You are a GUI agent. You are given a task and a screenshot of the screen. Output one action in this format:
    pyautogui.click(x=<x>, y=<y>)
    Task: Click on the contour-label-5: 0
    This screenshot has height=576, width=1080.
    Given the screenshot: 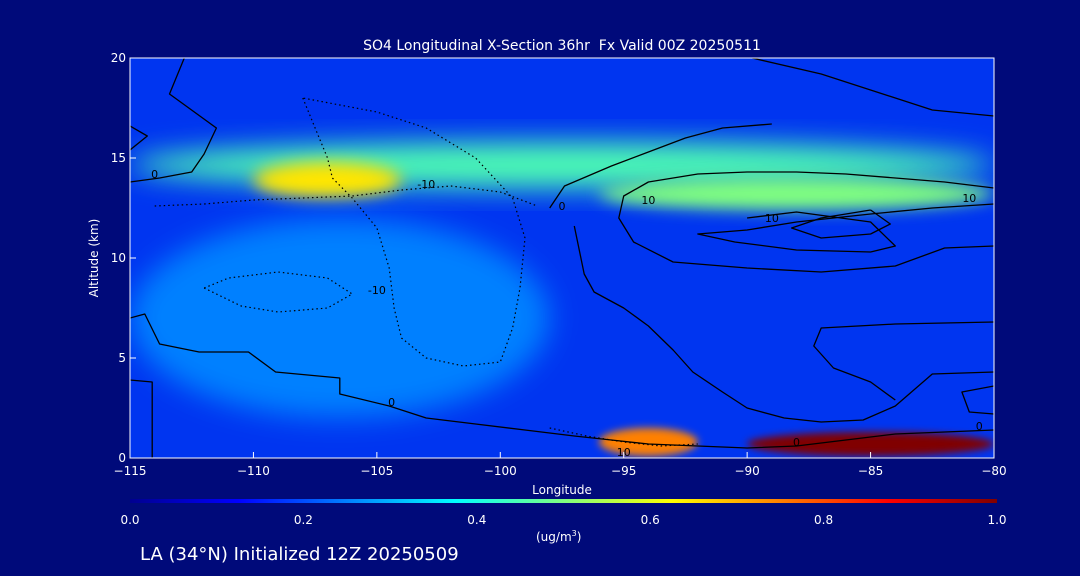 What is the action you would take?
    pyautogui.click(x=562, y=206)
    